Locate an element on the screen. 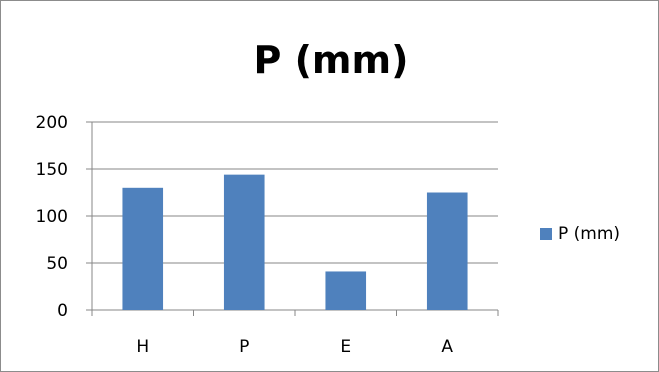 The height and width of the screenshot is (372, 659). y-tick-label: 200 is located at coordinates (52, 123).